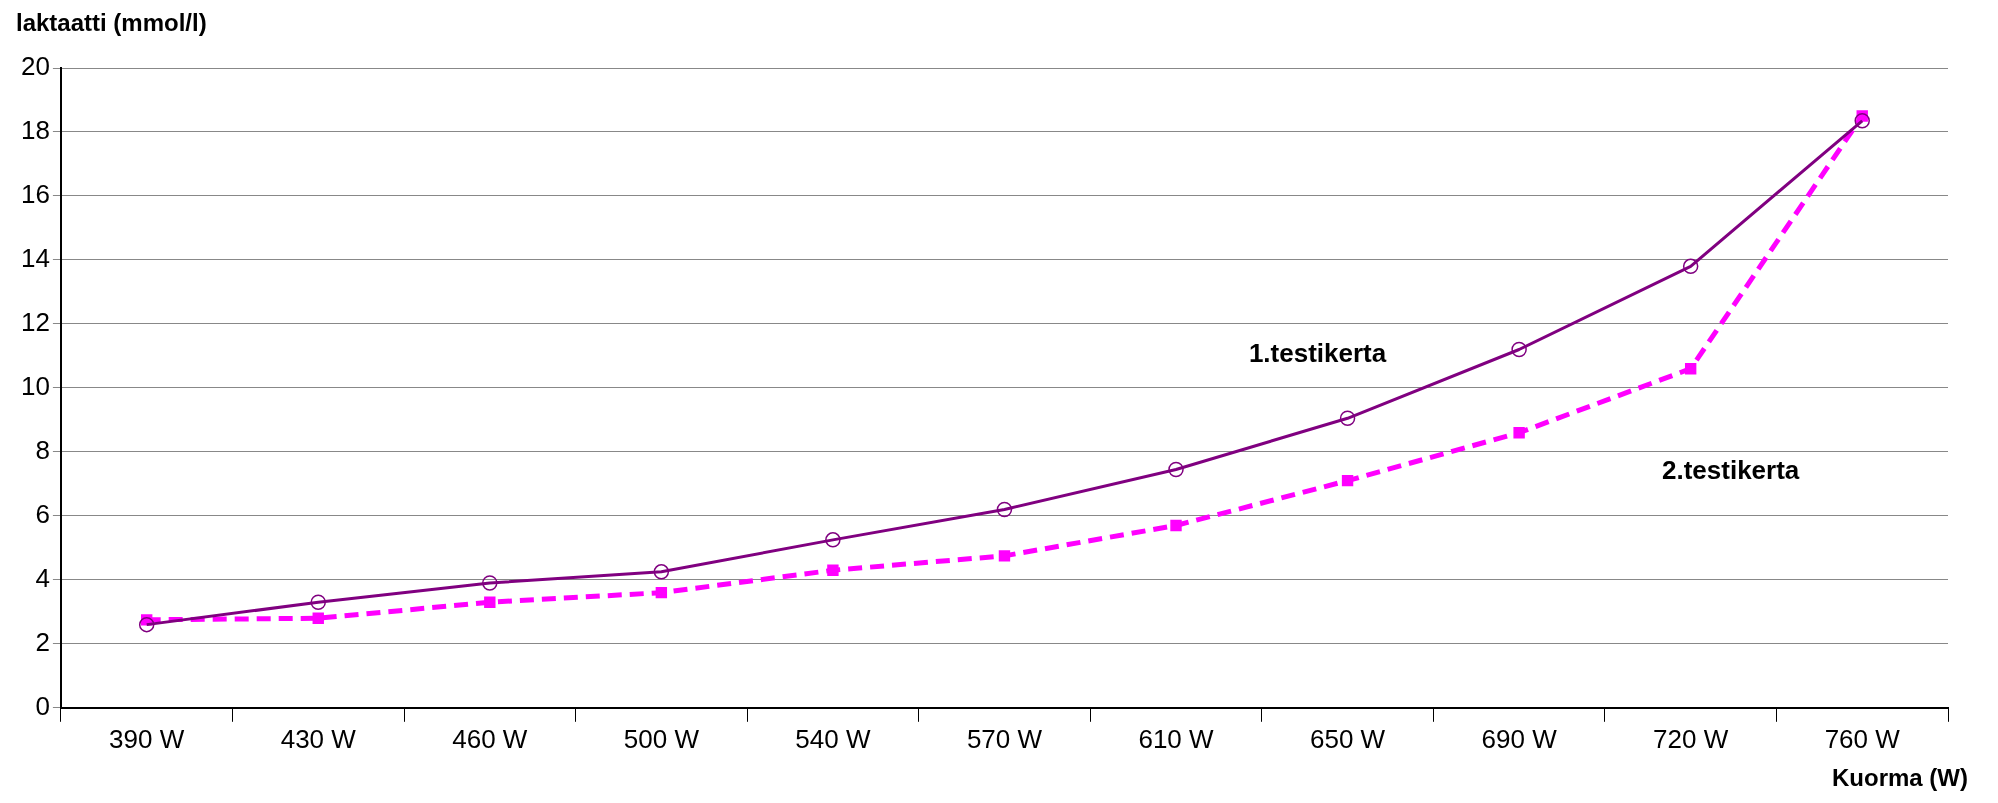 The width and height of the screenshot is (1998, 803). What do you see at coordinates (42, 578) in the screenshot?
I see `y-tick-label: 4` at bounding box center [42, 578].